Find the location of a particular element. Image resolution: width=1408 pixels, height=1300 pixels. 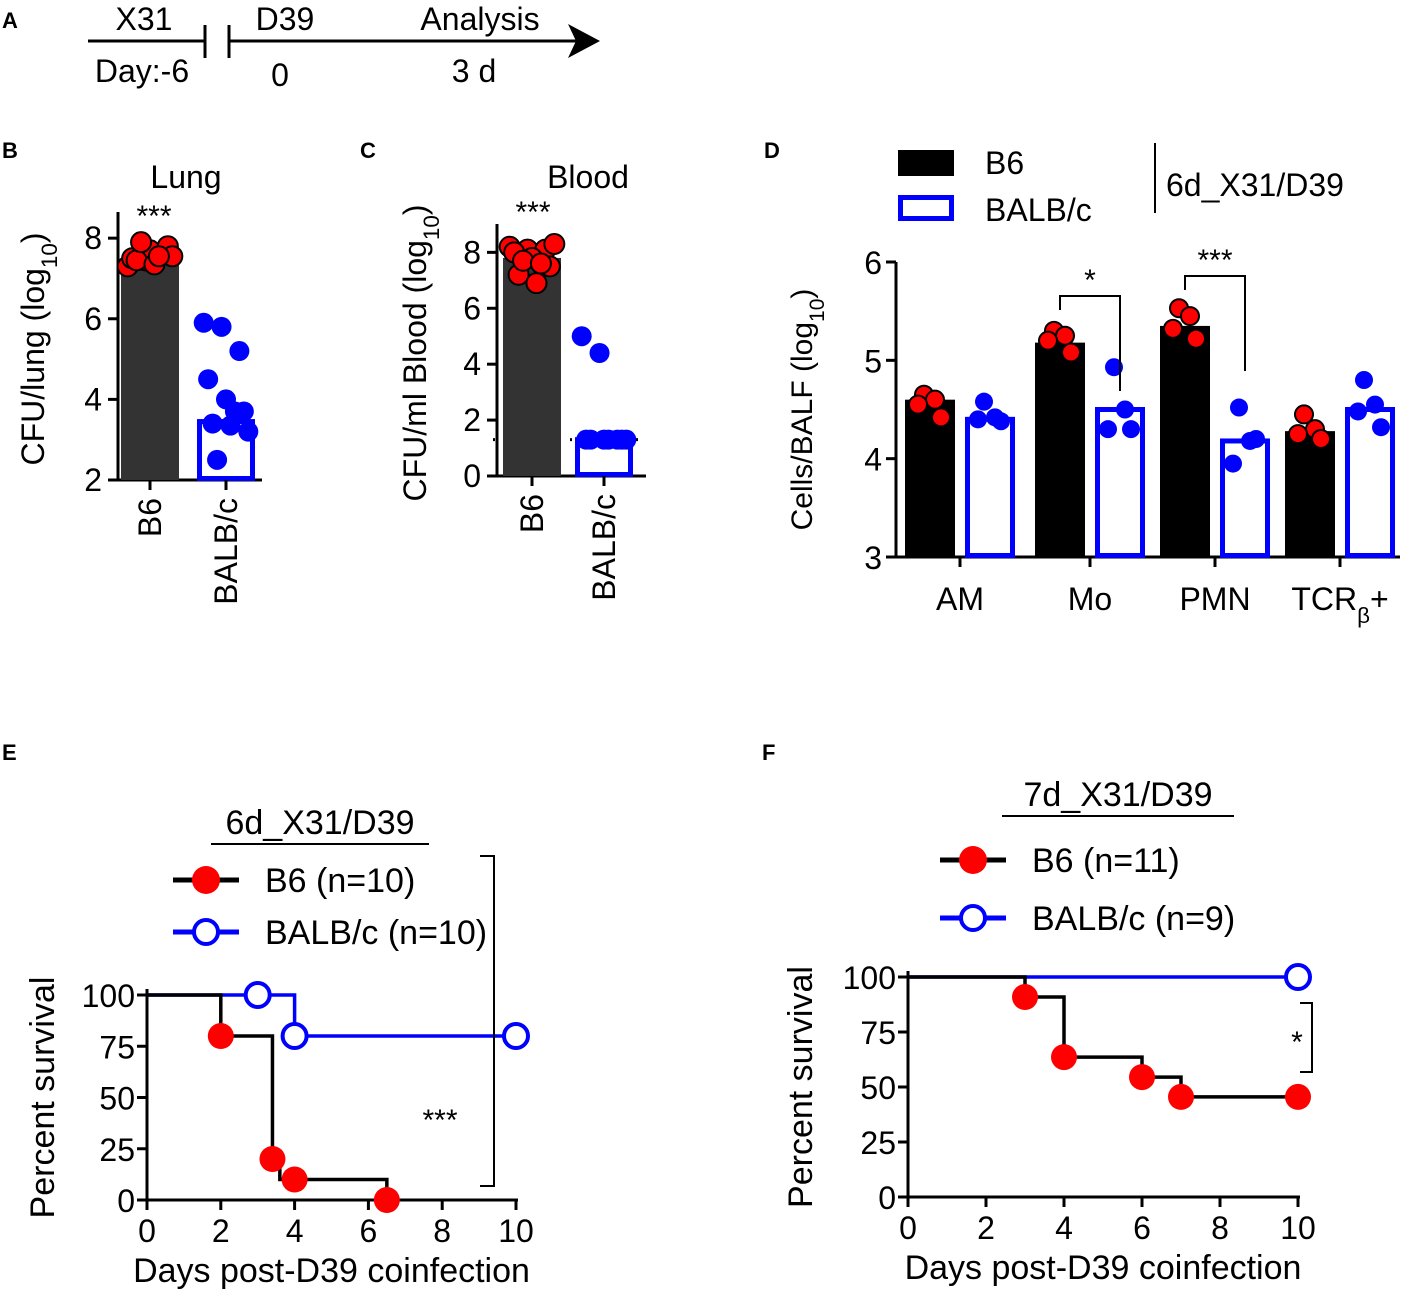

timeline-three-d: 3 d is located at coordinates (474, 71).